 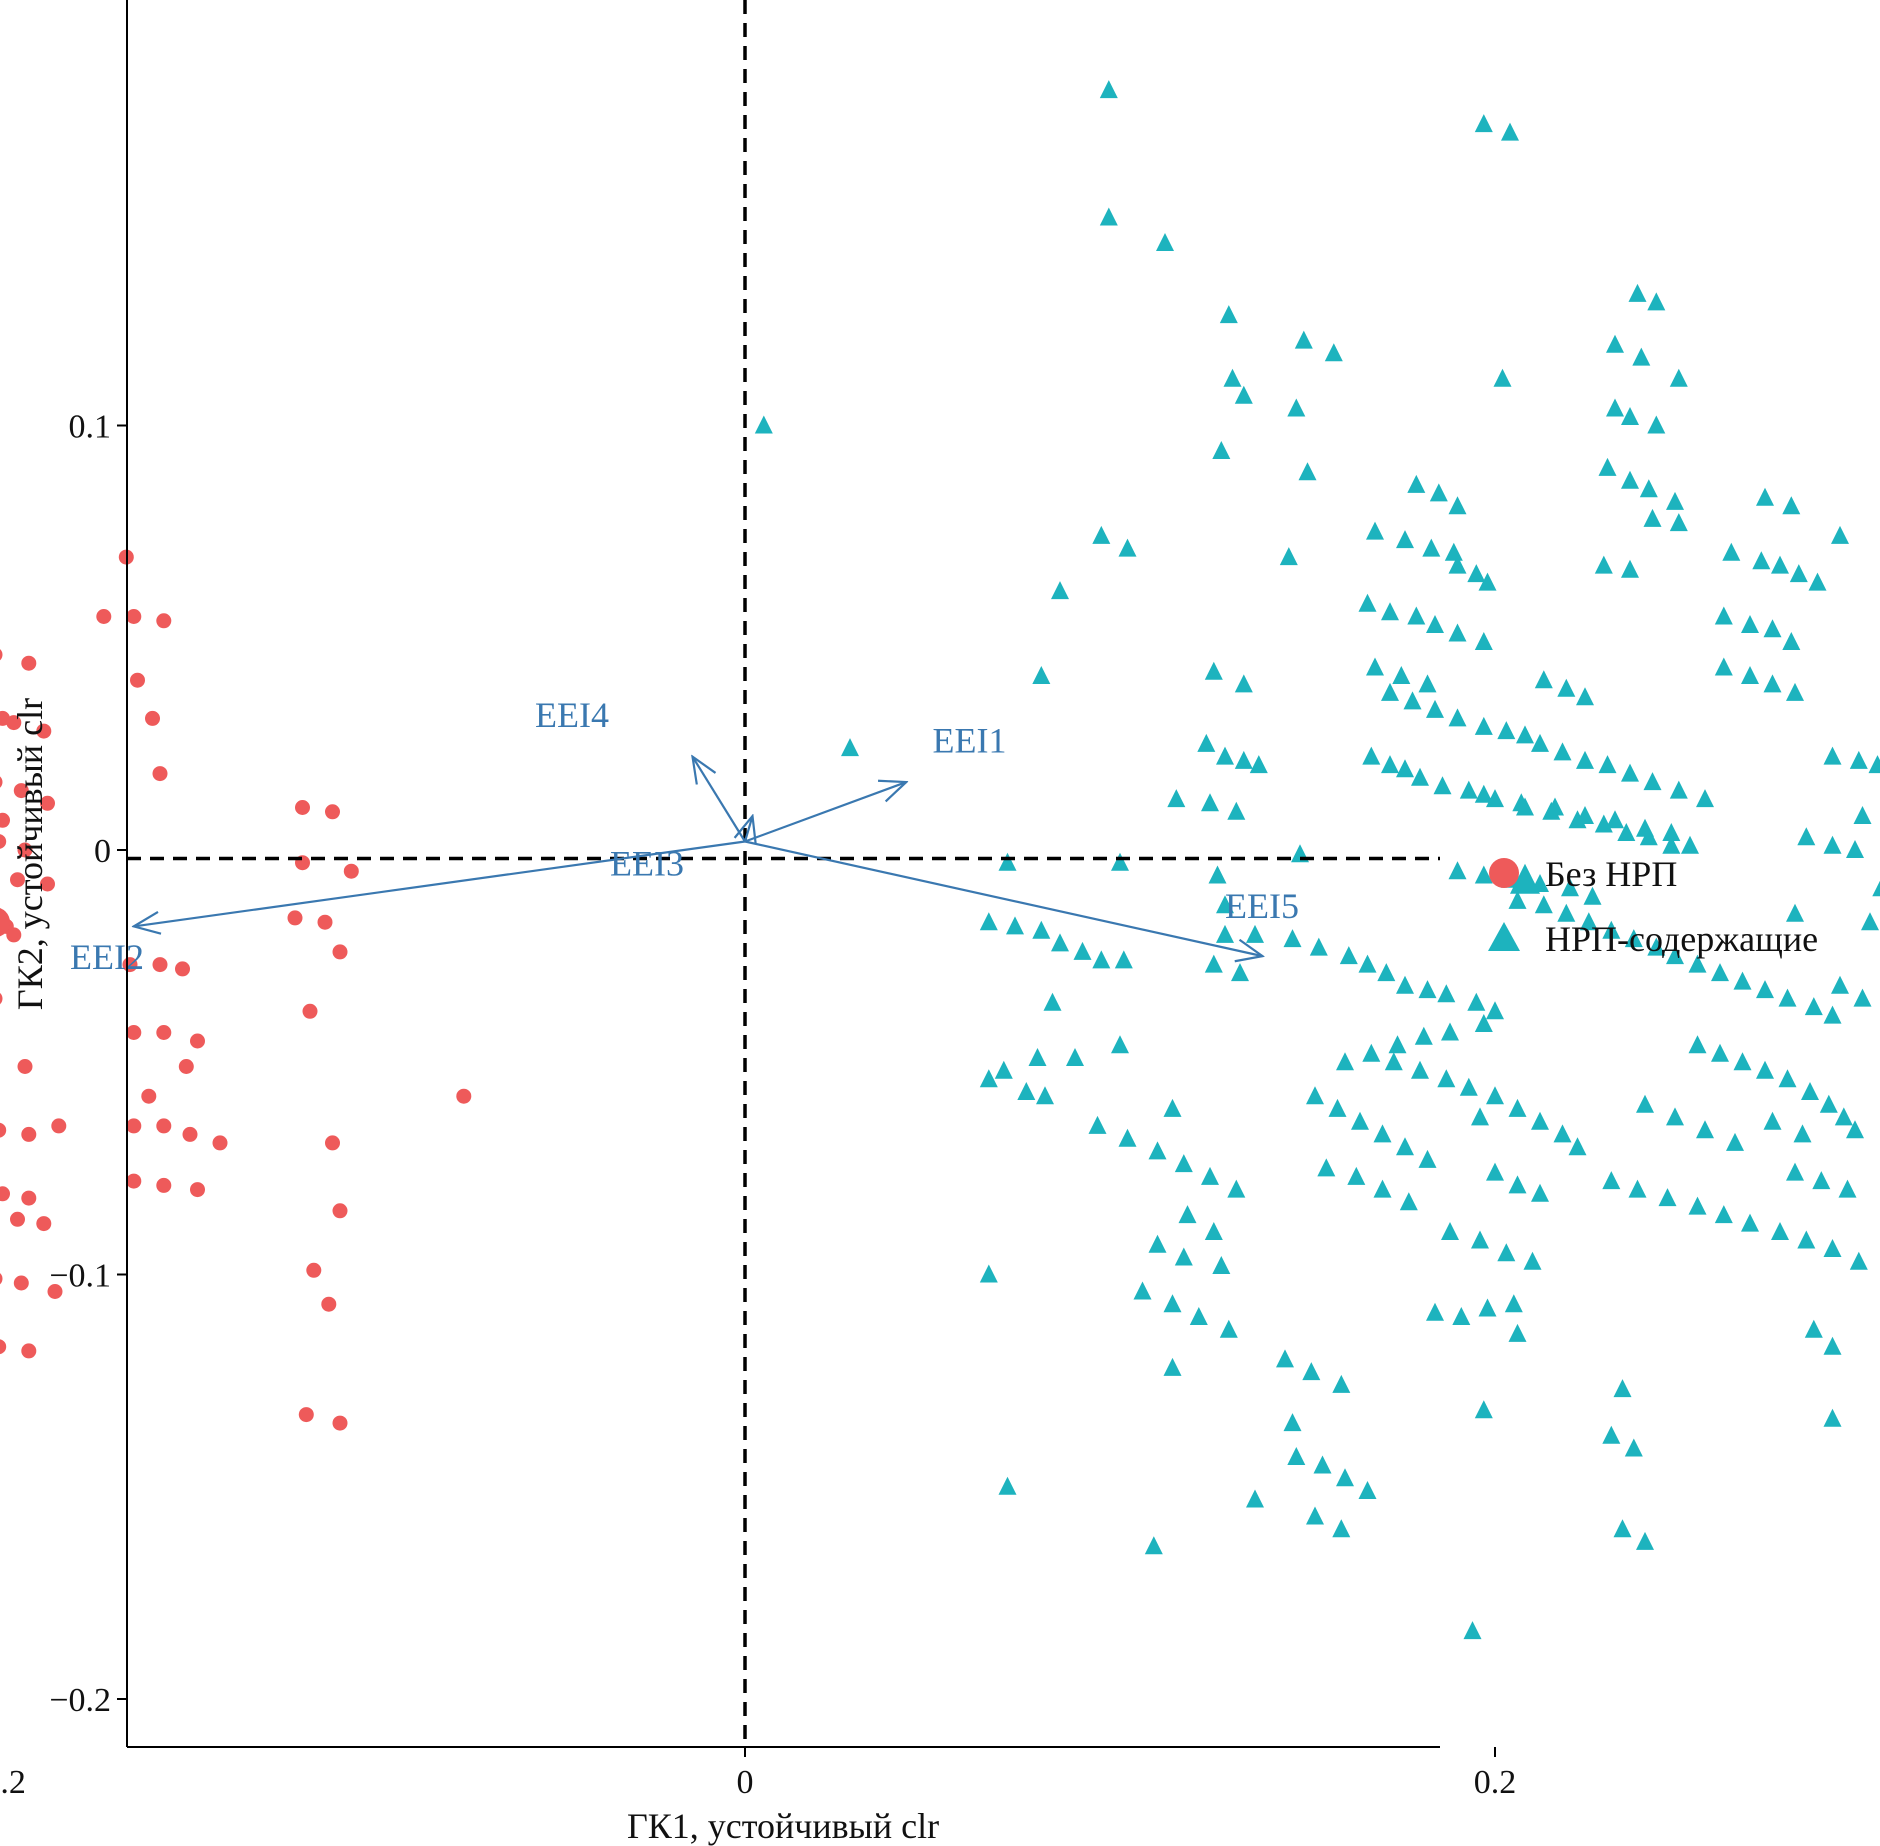 I want to click on centroid-triangle, so click(x=1525, y=878).